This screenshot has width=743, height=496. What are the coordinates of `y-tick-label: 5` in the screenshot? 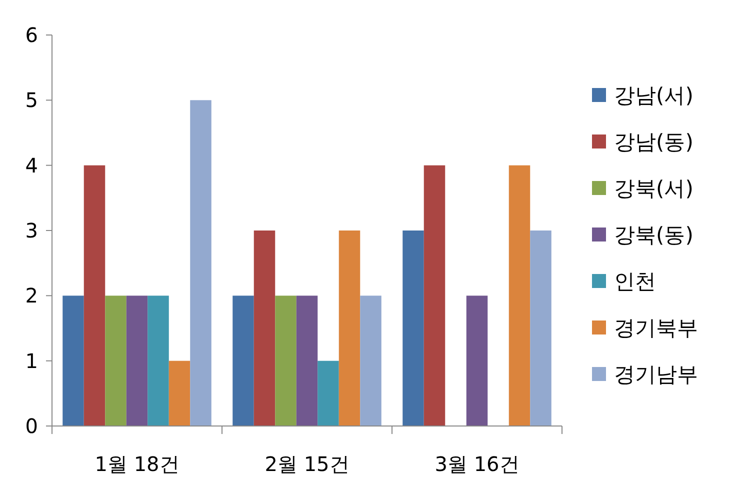 It's located at (31, 100).